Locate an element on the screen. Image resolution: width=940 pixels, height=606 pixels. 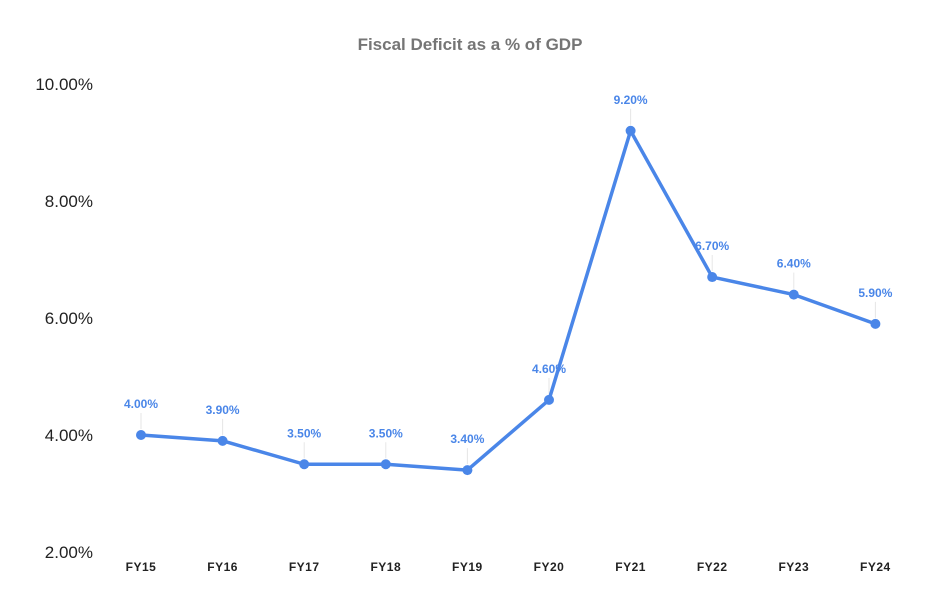
x-tick-label: FY17 is located at coordinates (304, 567).